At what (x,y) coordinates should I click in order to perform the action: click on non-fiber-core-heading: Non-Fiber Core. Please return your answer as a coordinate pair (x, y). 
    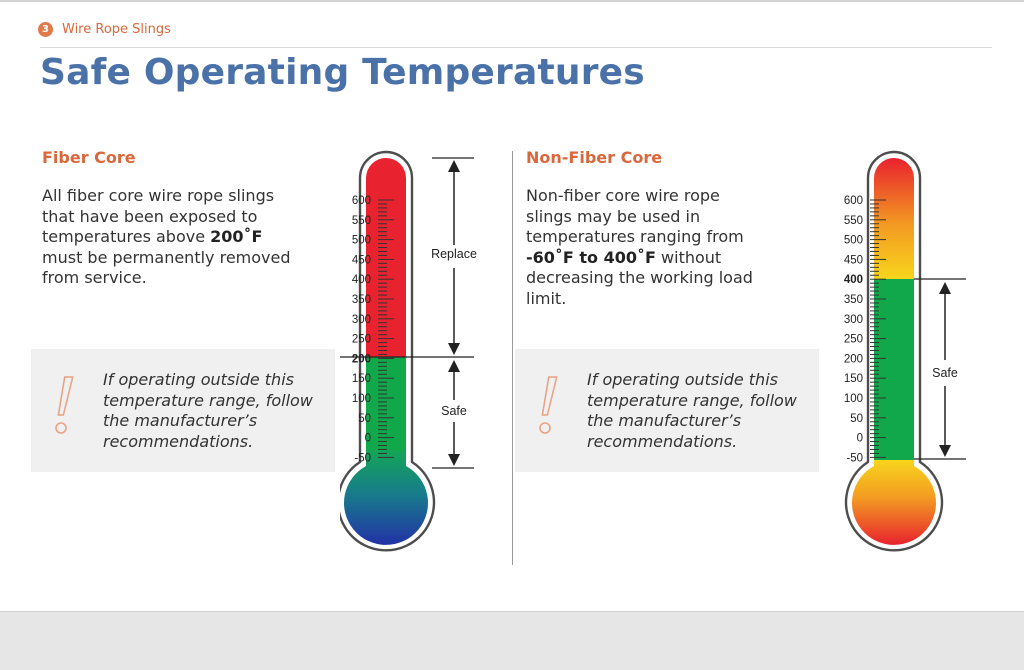
    Looking at the image, I should click on (594, 157).